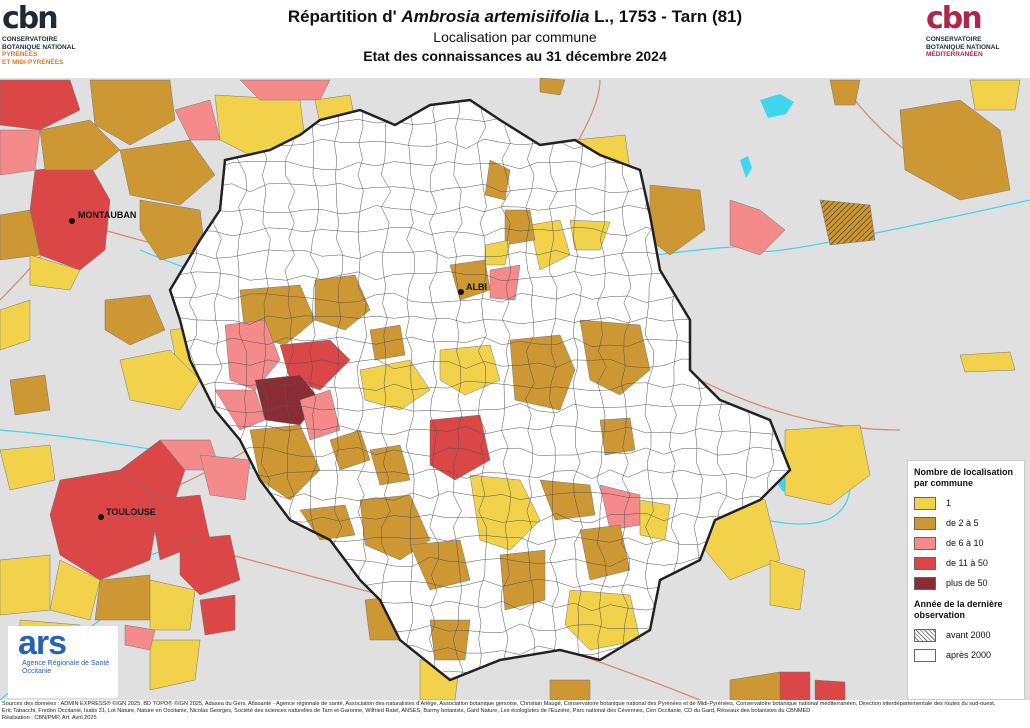 The height and width of the screenshot is (728, 1030). Describe the element at coordinates (925, 635) in the screenshot. I see `legend-swatch-hatched` at that location.